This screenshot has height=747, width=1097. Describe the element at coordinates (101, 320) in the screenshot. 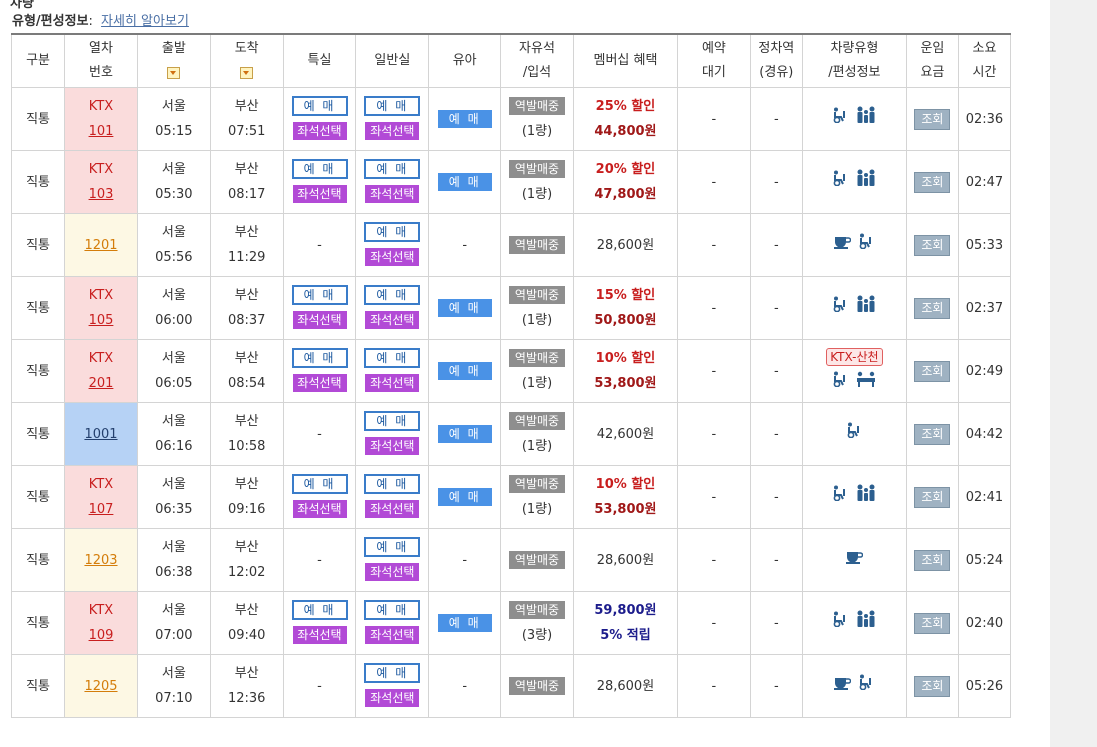

I see `train-number-link: 105` at that location.